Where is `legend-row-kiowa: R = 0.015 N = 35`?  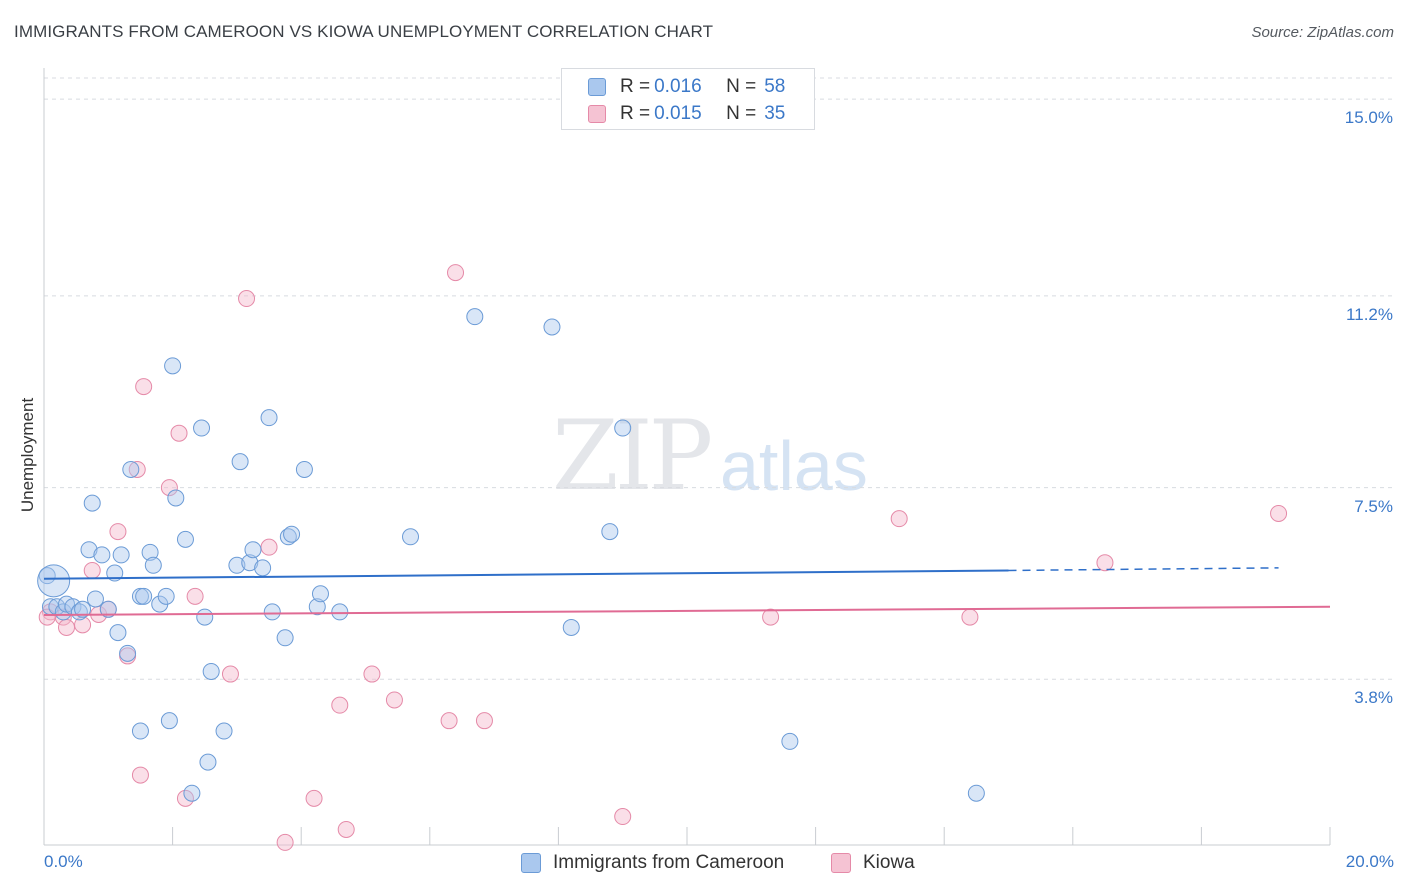 legend-row-kiowa: R = 0.015 N = 35 is located at coordinates (686, 114).